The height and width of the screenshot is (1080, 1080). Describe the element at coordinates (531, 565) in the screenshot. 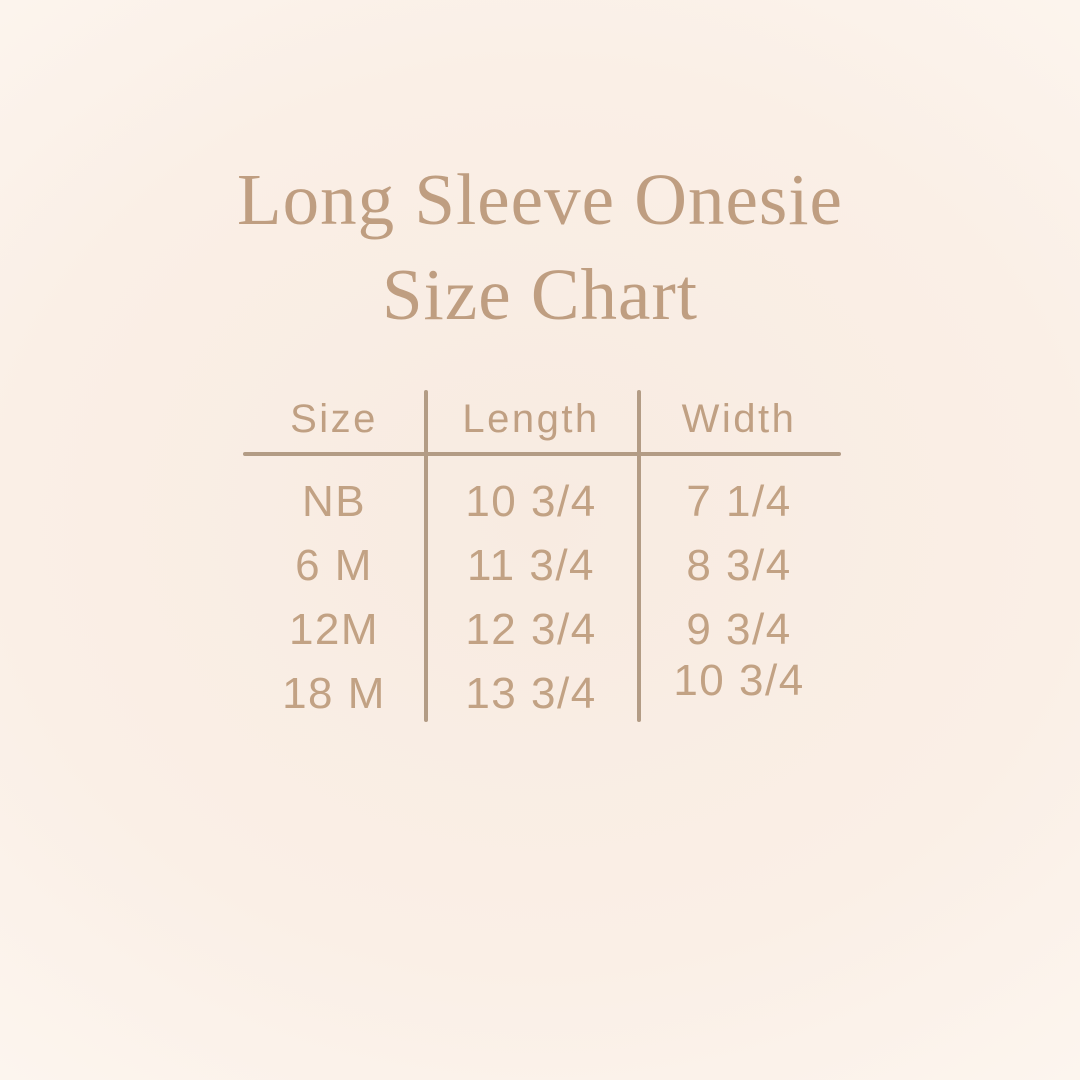

I see `cell-length-6m: 11 3/4` at that location.